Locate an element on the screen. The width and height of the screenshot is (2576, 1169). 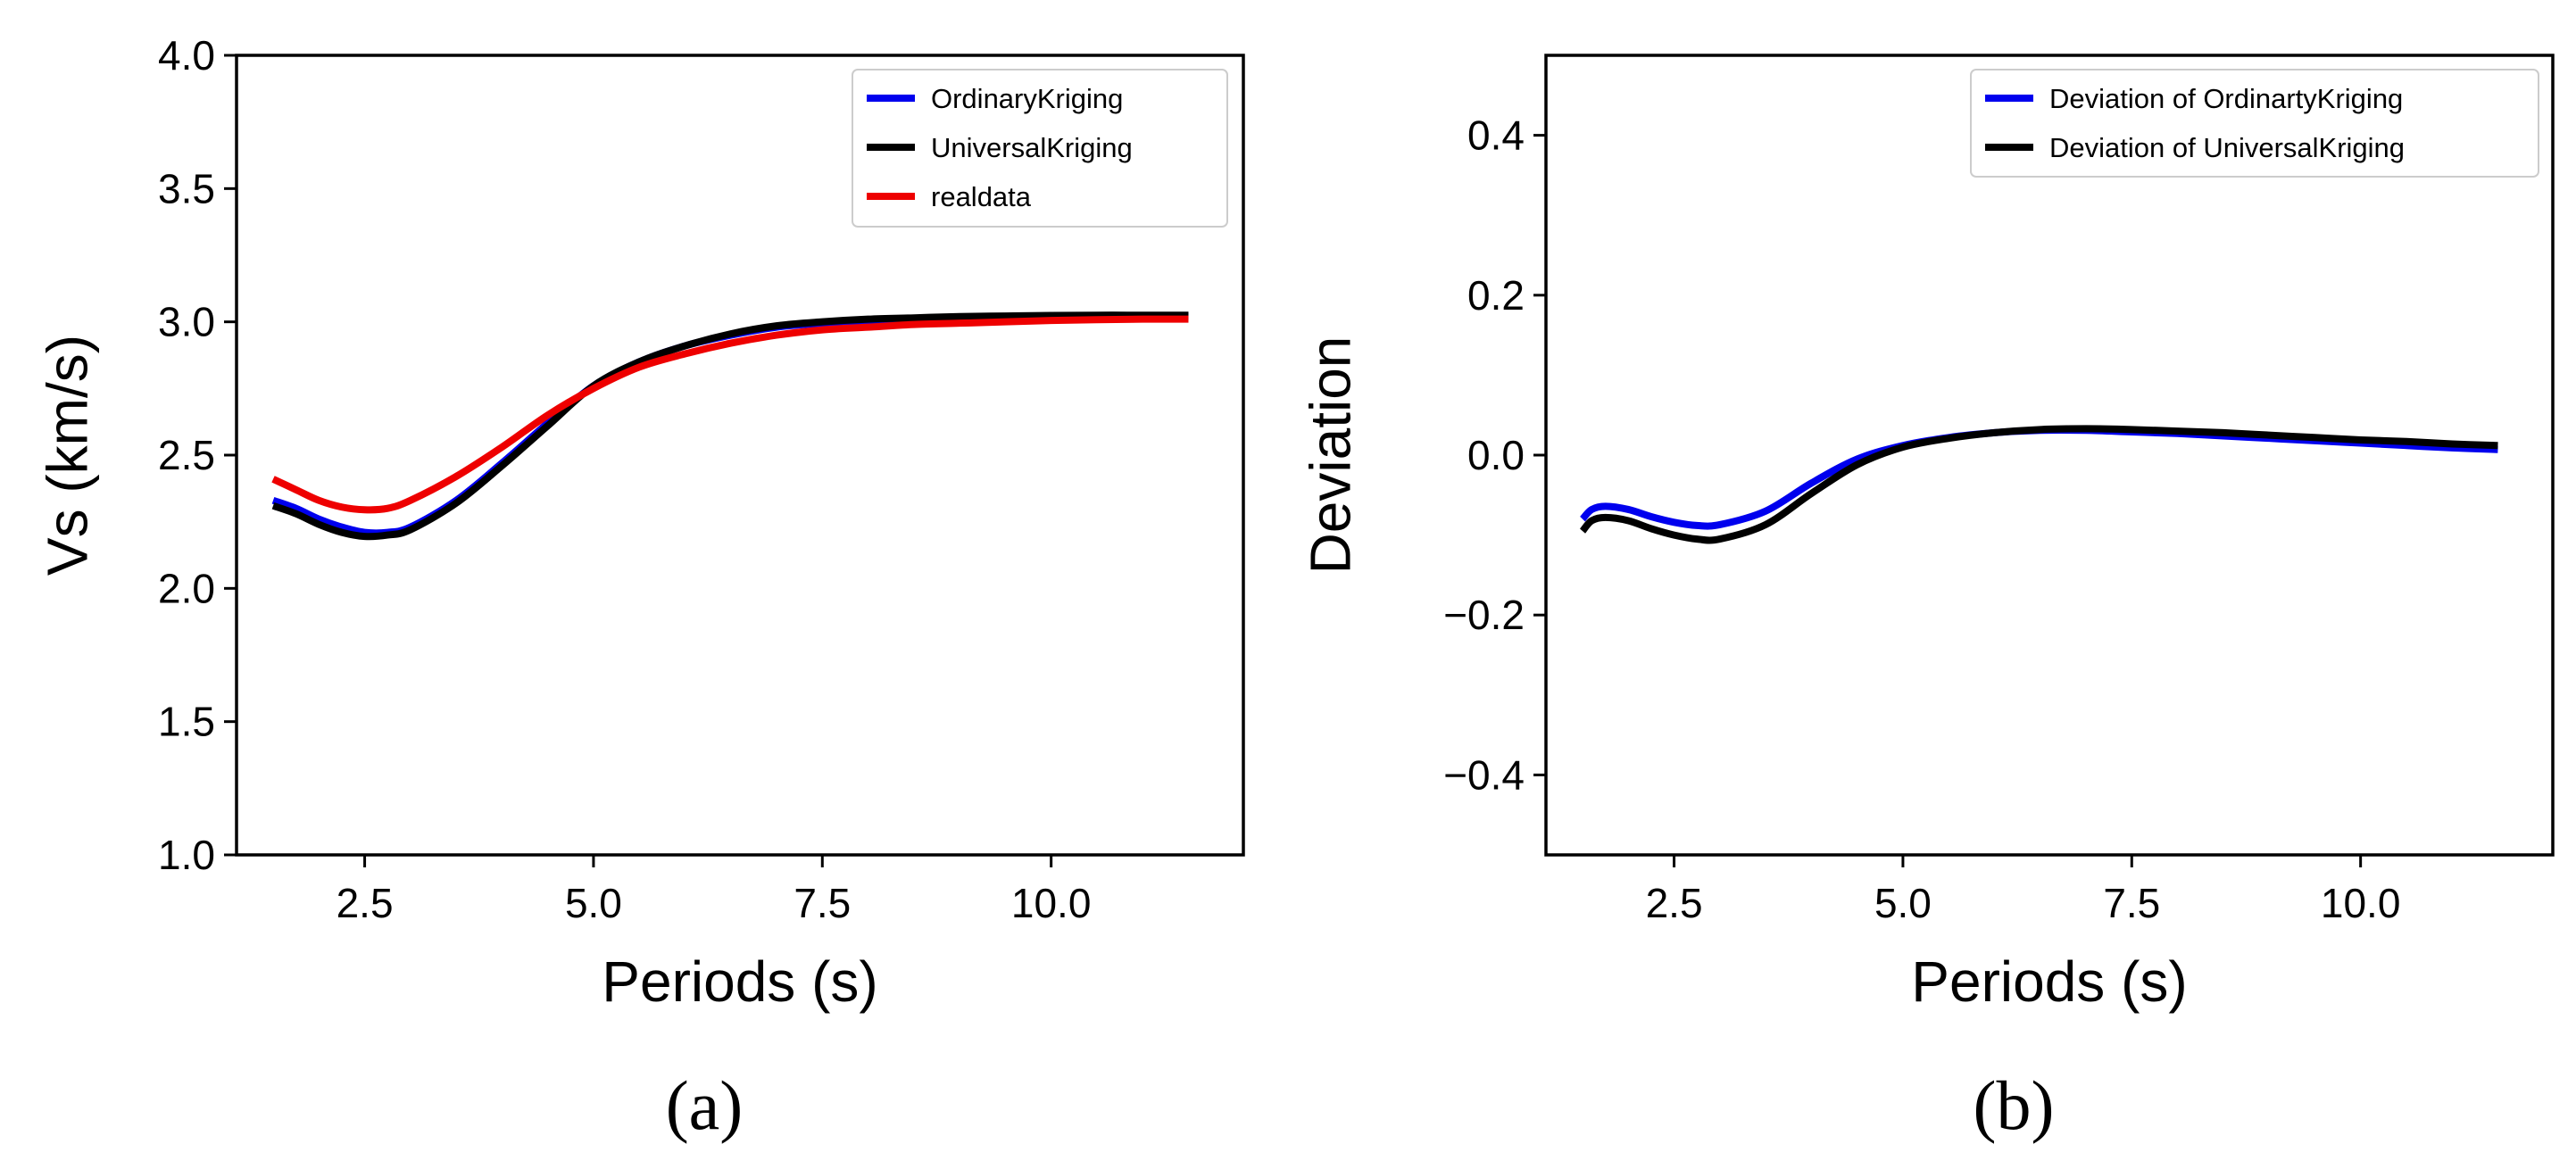
legend: OrdinaryKriging UniversalKriging realdata is located at coordinates (1040, 148).